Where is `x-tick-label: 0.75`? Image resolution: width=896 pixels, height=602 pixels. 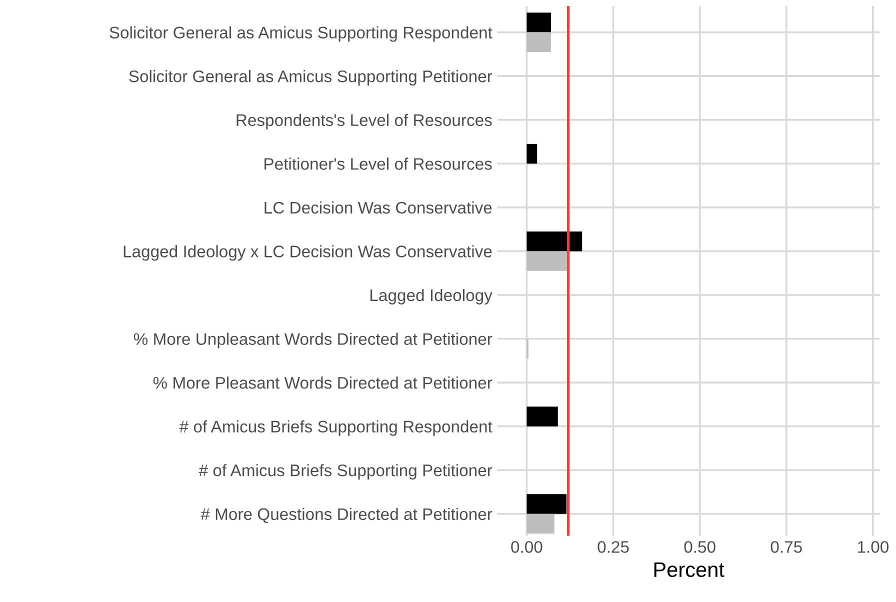
x-tick-label: 0.75 is located at coordinates (786, 547).